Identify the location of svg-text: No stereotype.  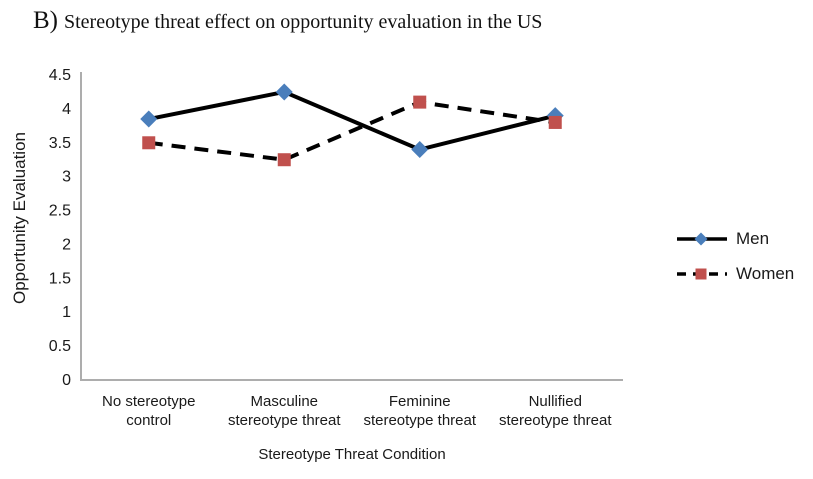
(148, 401).